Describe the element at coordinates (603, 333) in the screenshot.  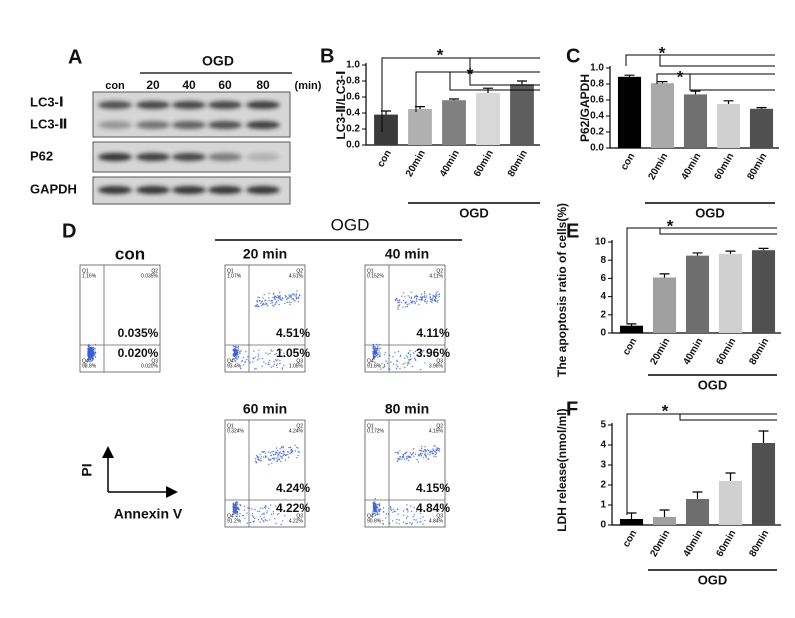
I see `y-tick-label: 0` at that location.